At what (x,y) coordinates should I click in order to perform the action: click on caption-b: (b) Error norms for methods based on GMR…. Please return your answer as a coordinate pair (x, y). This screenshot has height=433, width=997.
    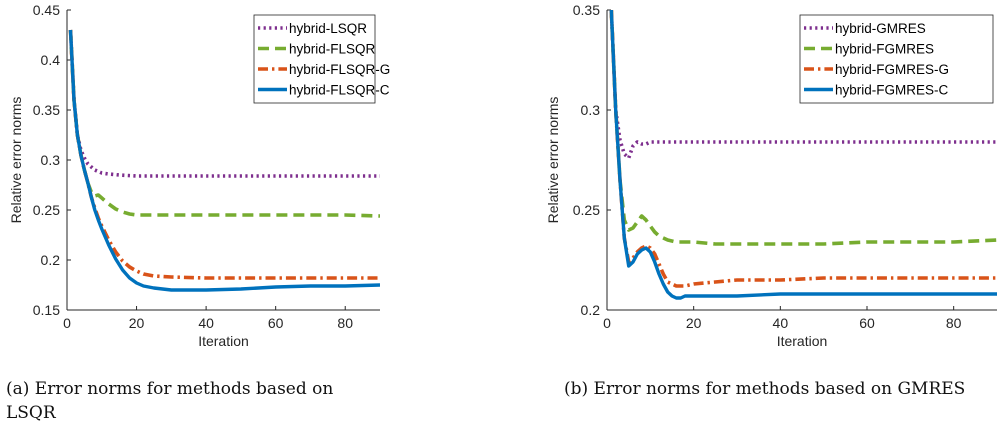
    Looking at the image, I should click on (765, 389).